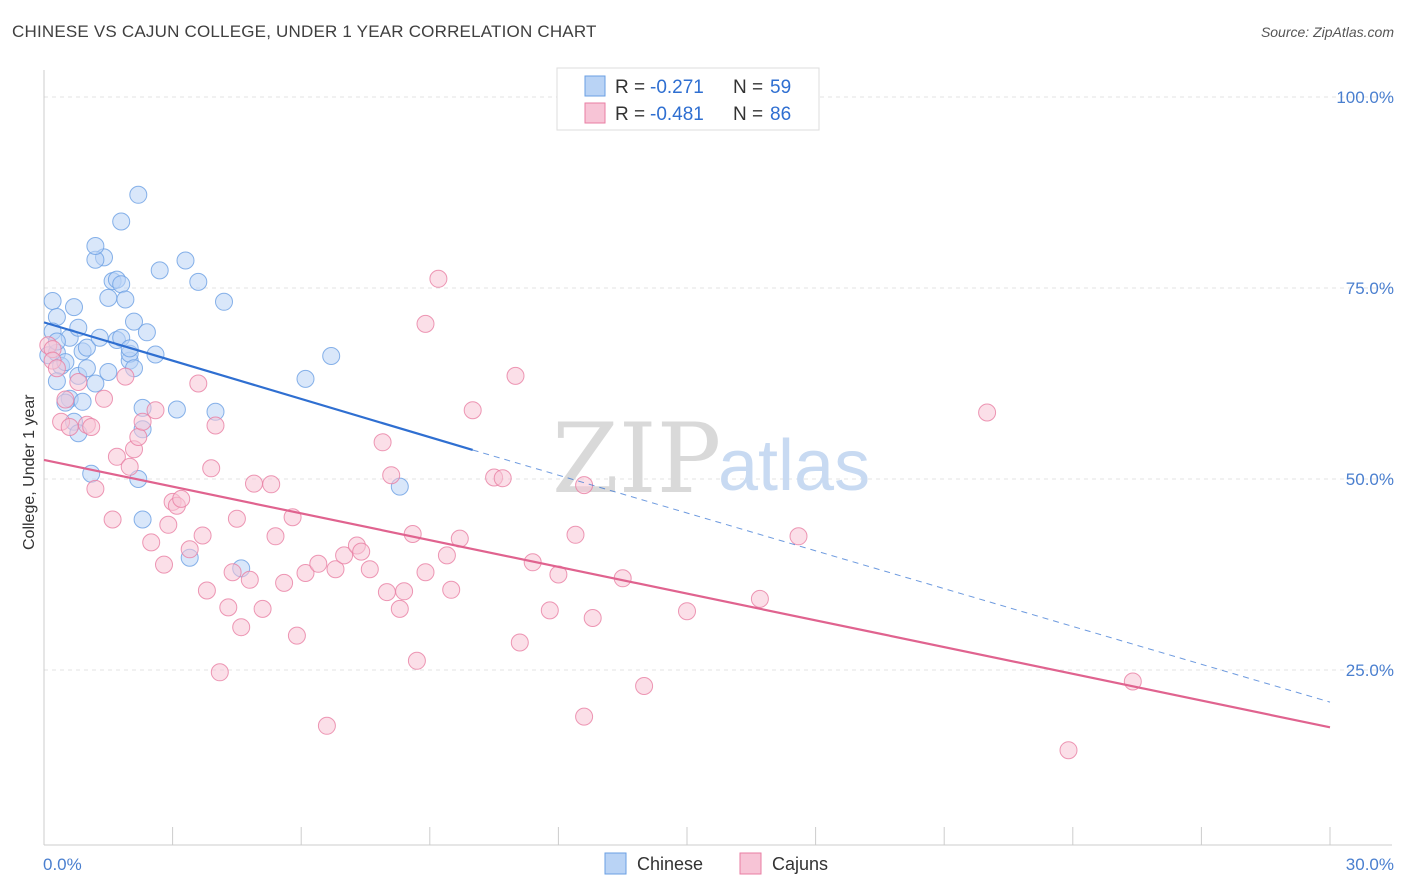  What do you see at coordinates (1370, 864) in the screenshot?
I see `x-tick-label-max: 30.0%` at bounding box center [1370, 864].